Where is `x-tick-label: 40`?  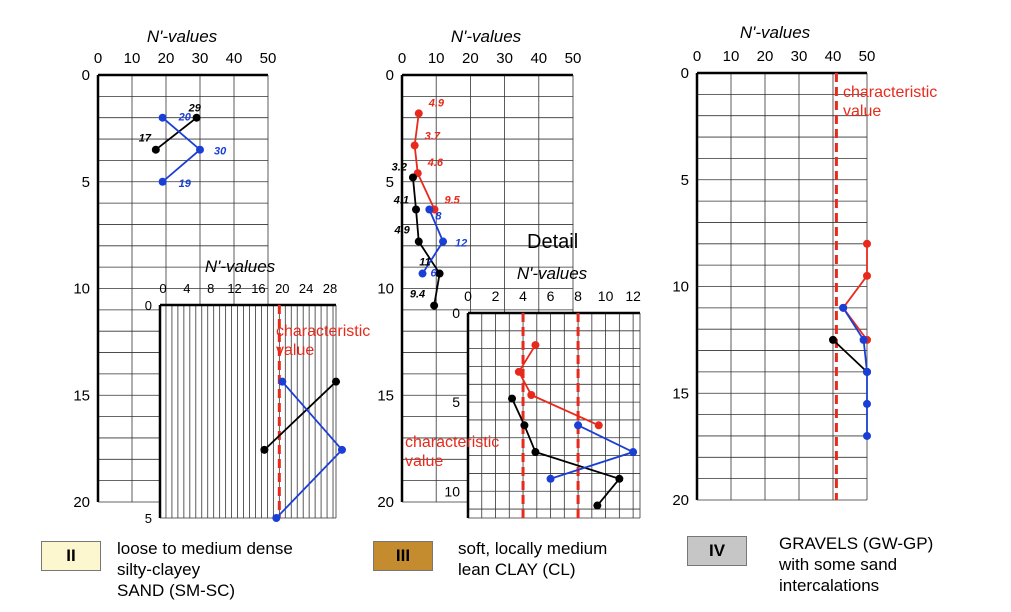 x-tick-label: 40 is located at coordinates (833, 56).